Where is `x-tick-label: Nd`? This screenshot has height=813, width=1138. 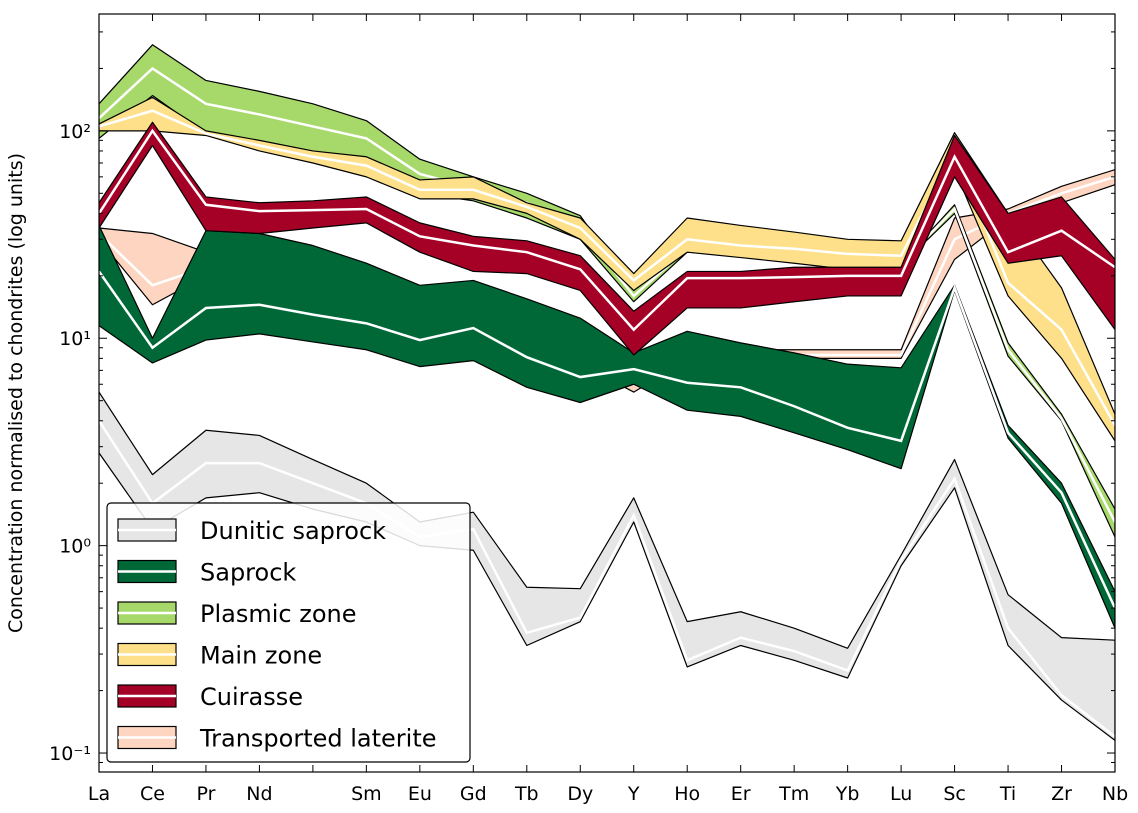
x-tick-label: Nd is located at coordinates (259, 794).